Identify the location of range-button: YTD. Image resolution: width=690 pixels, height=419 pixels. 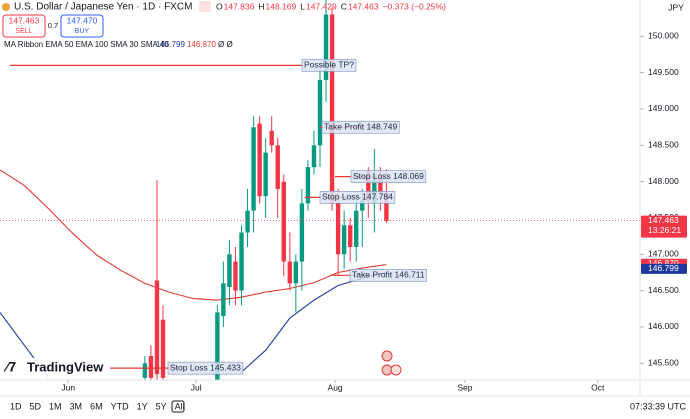
(120, 406).